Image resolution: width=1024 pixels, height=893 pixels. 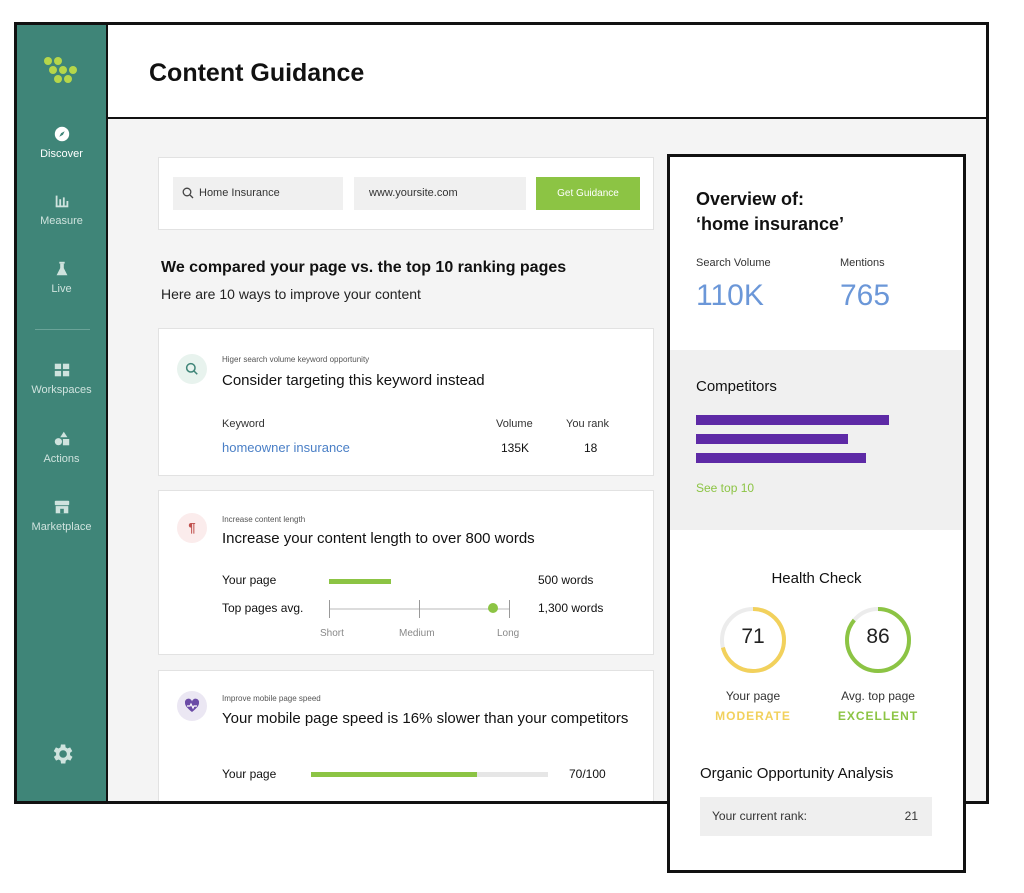 I want to click on gear-icon, so click(x=62, y=754).